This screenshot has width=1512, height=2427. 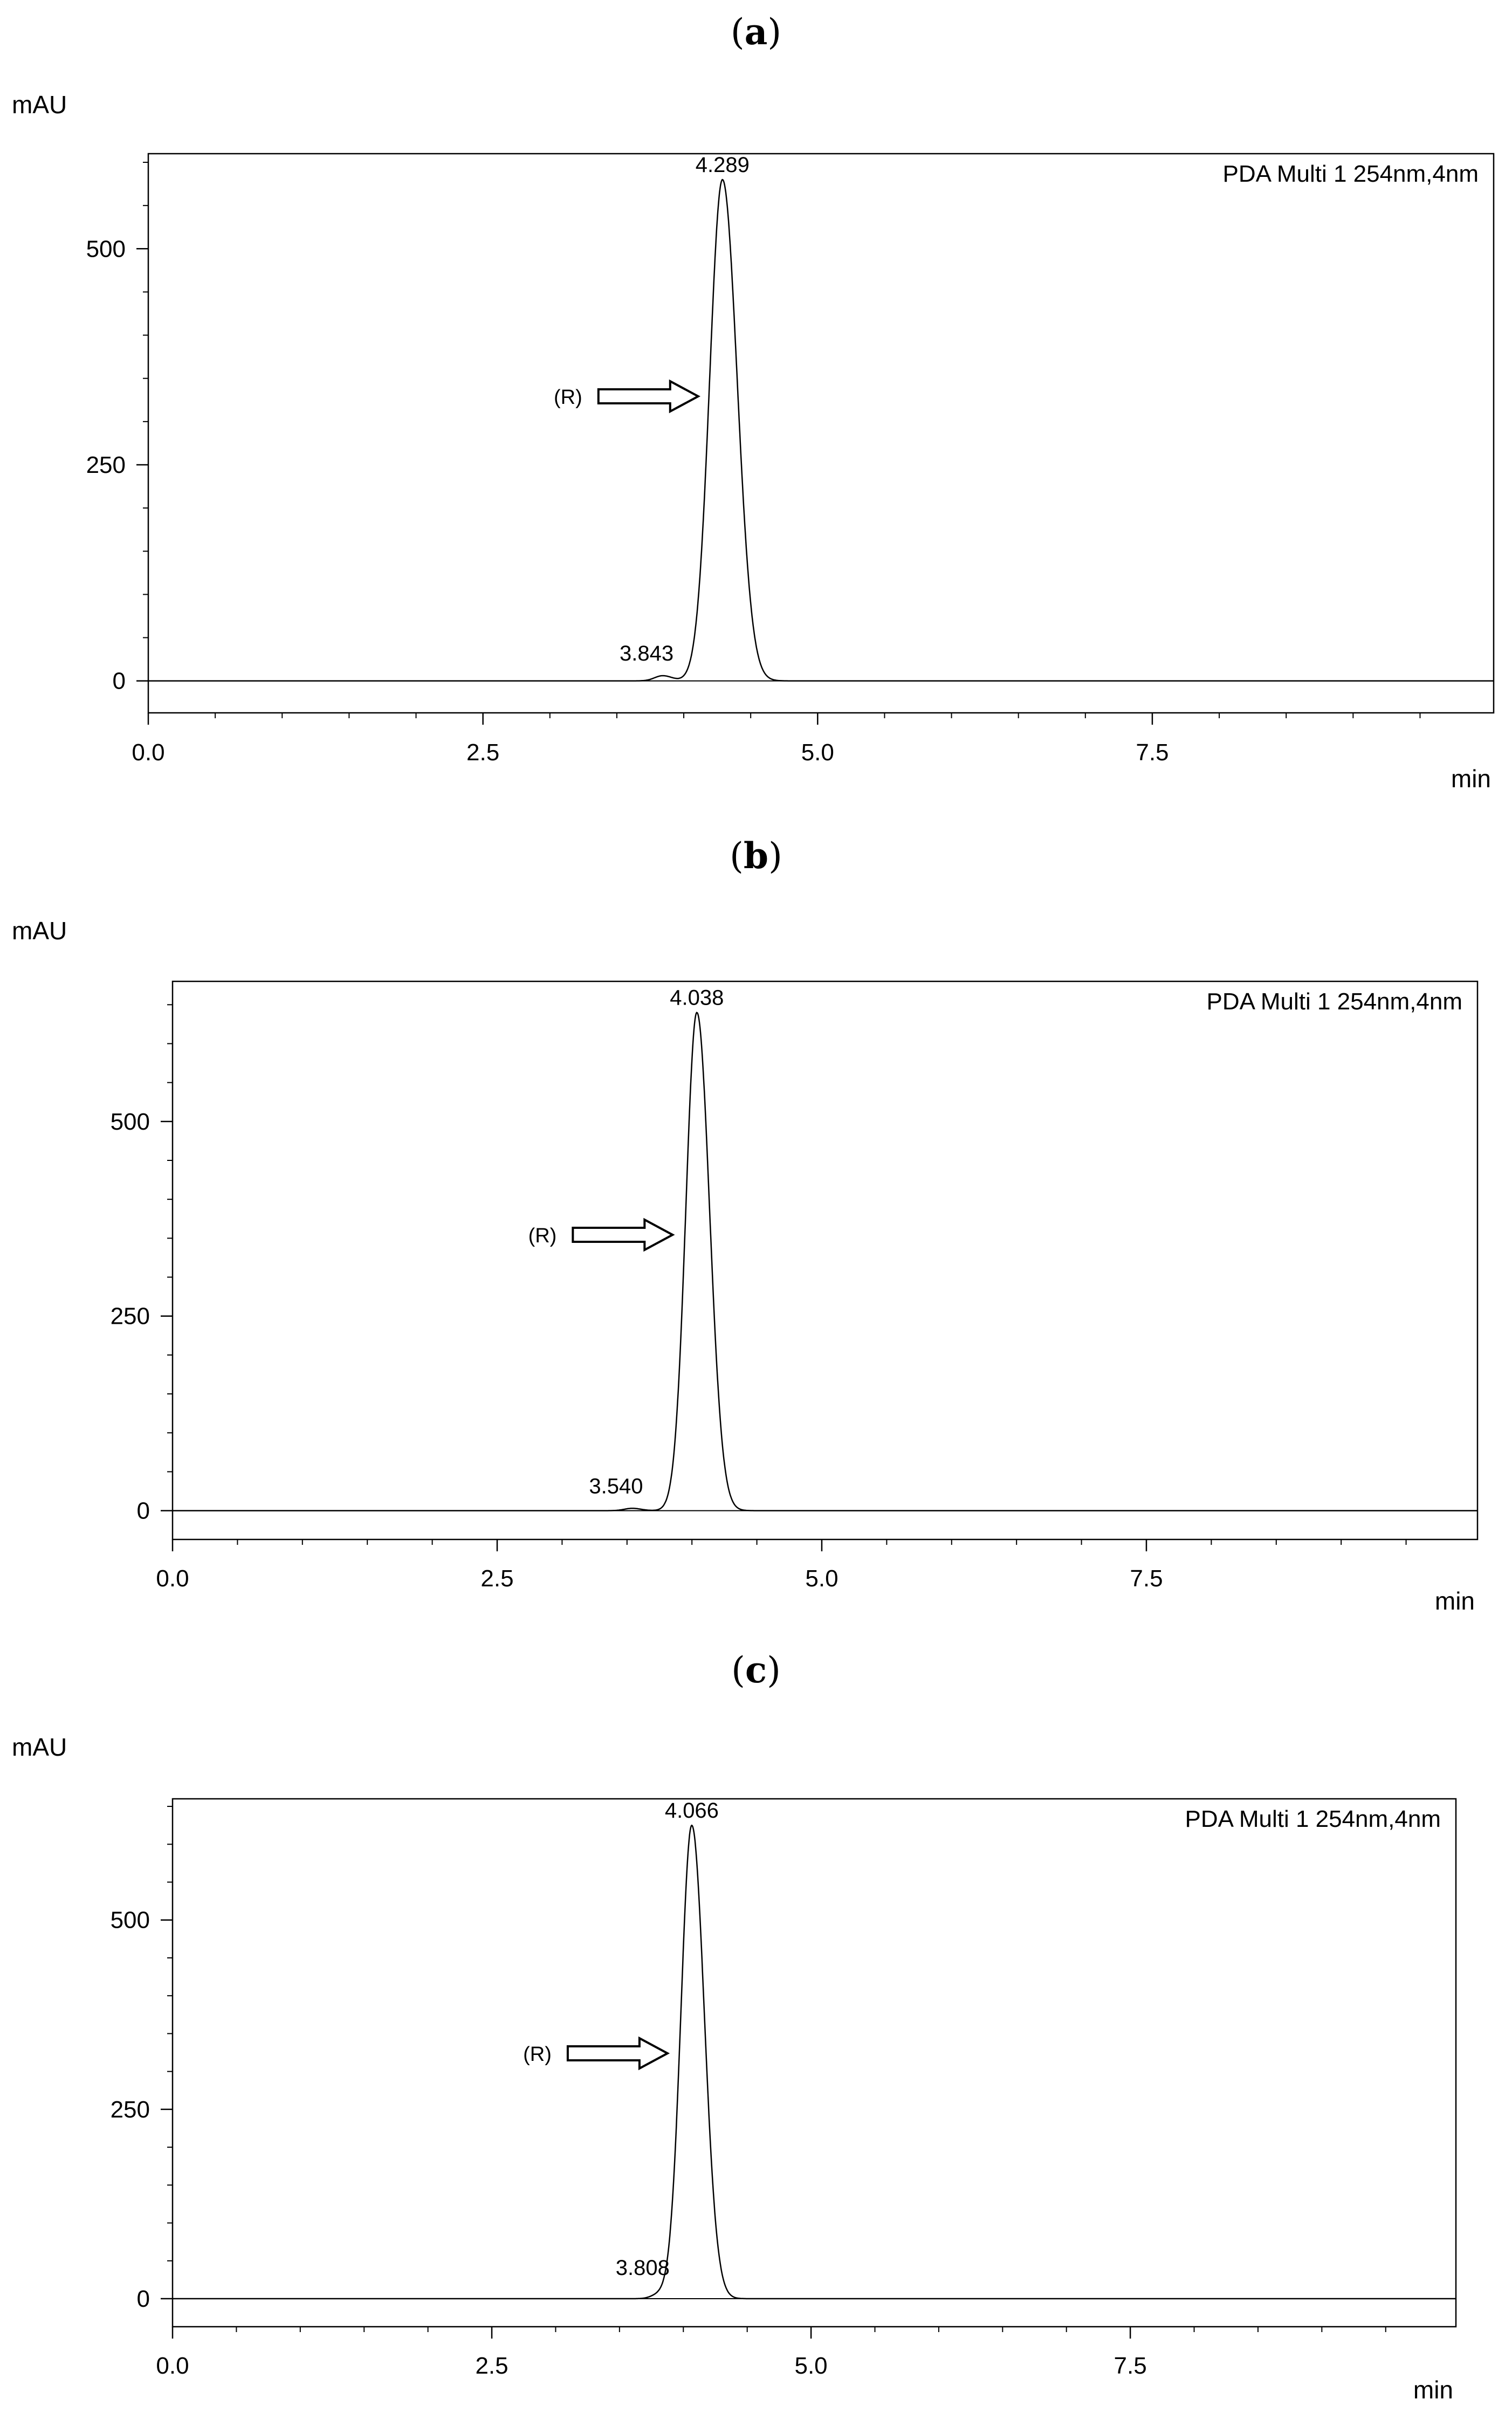 I want to click on peak-rt-label: 3.843, so click(x=646, y=653).